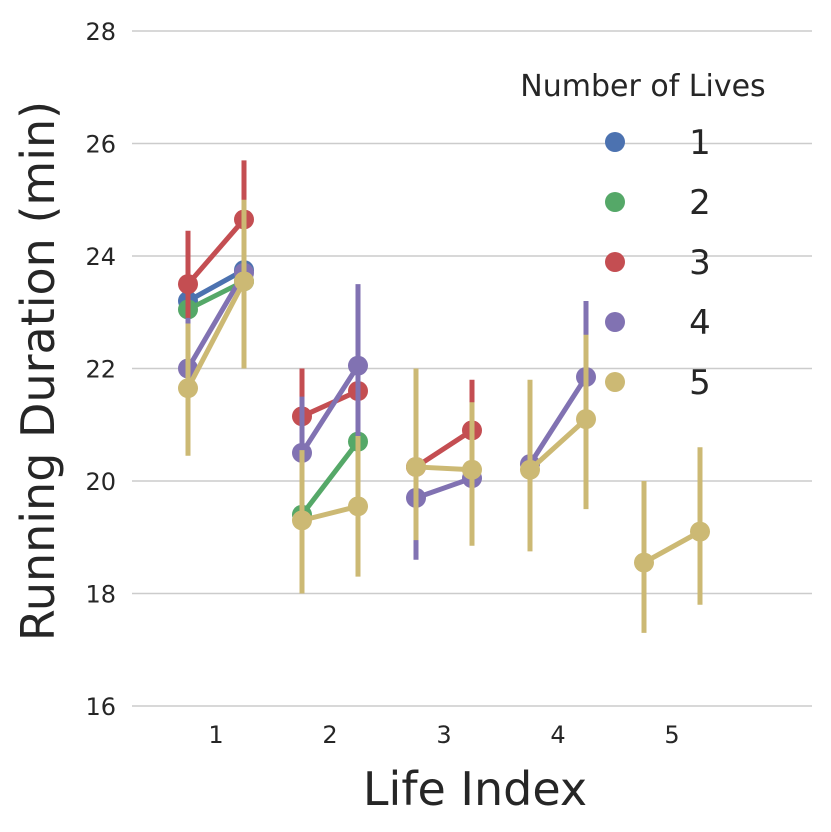 This screenshot has width=831, height=832. Describe the element at coordinates (671, 735) in the screenshot. I see `x-tick-label: 5` at that location.